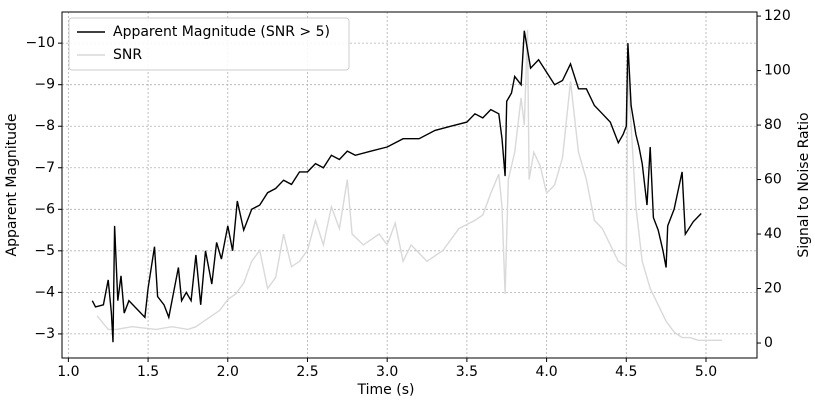 The height and width of the screenshot is (406, 815). I want to click on x-axis-label: Time (s), so click(386, 390).